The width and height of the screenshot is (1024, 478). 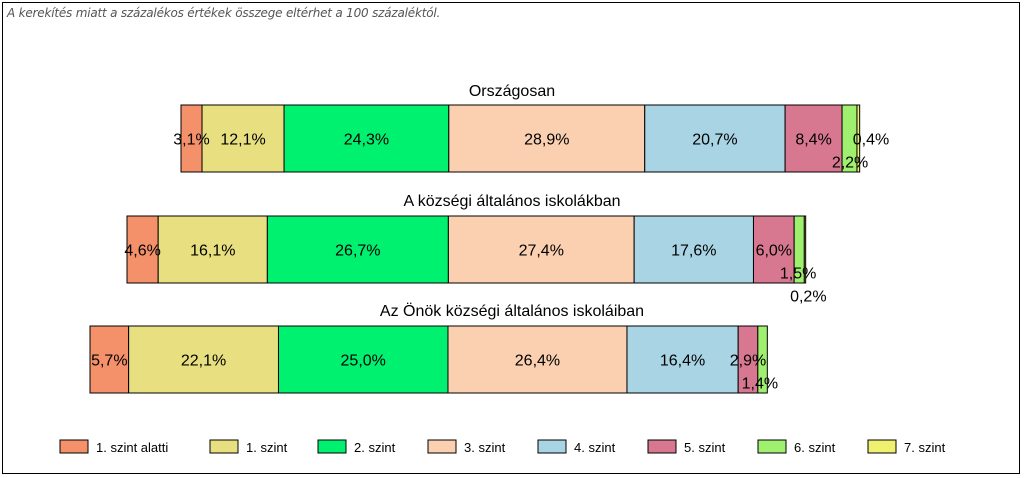 What do you see at coordinates (693, 251) in the screenshot?
I see `data-label-g1-s4: 17,6%` at bounding box center [693, 251].